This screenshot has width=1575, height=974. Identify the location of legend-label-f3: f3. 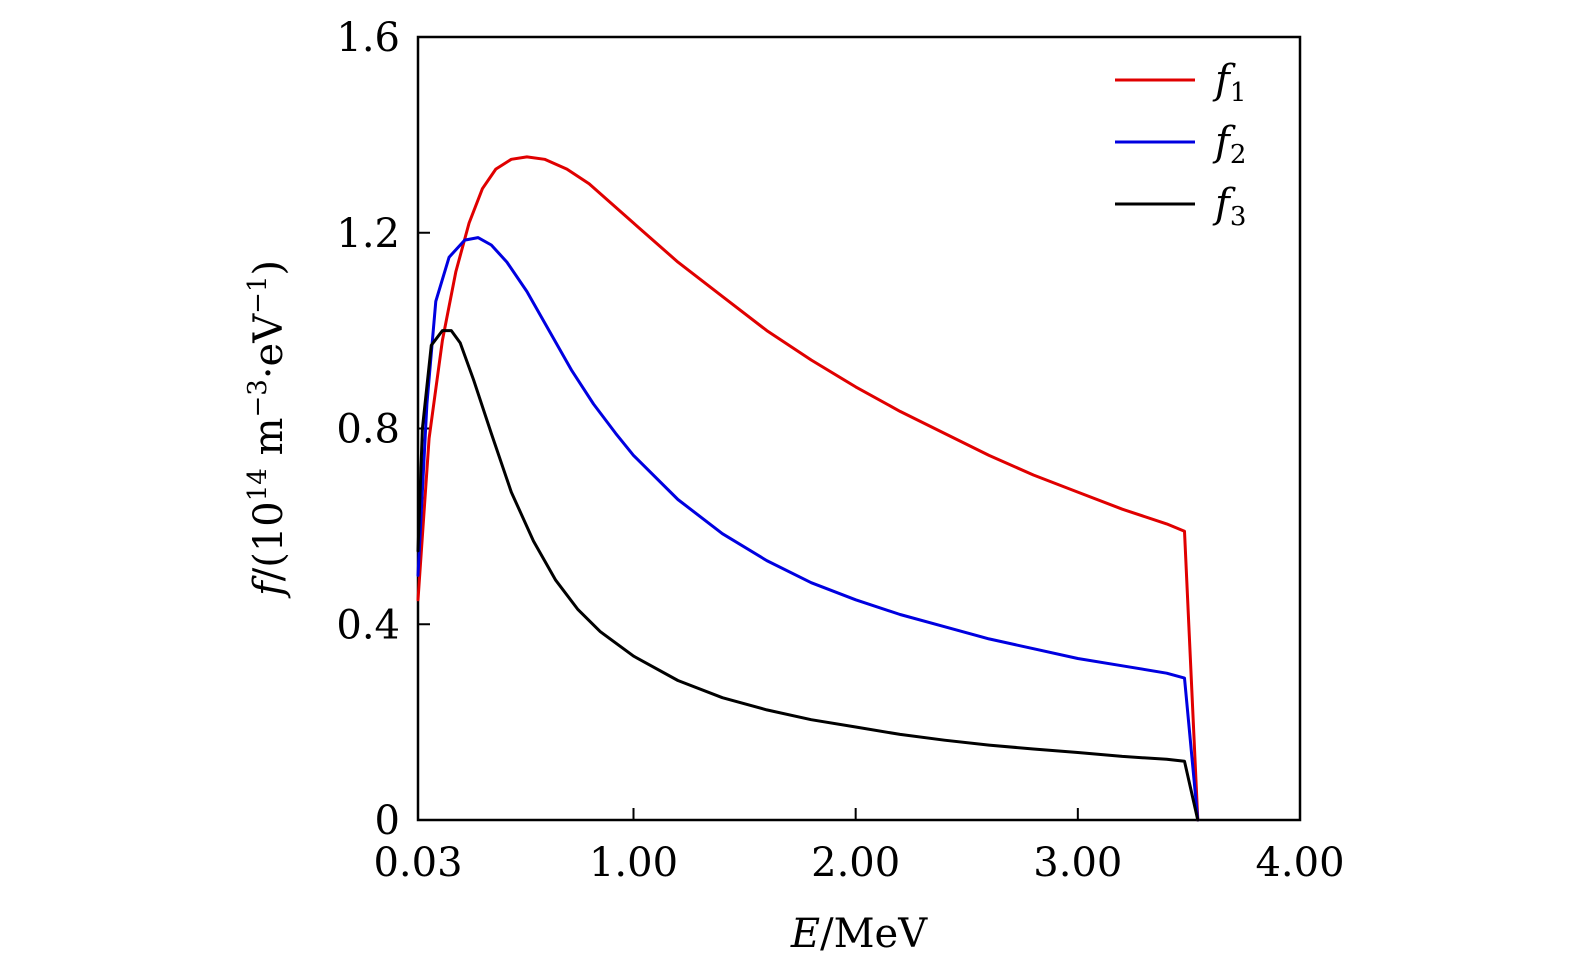
(1229, 206).